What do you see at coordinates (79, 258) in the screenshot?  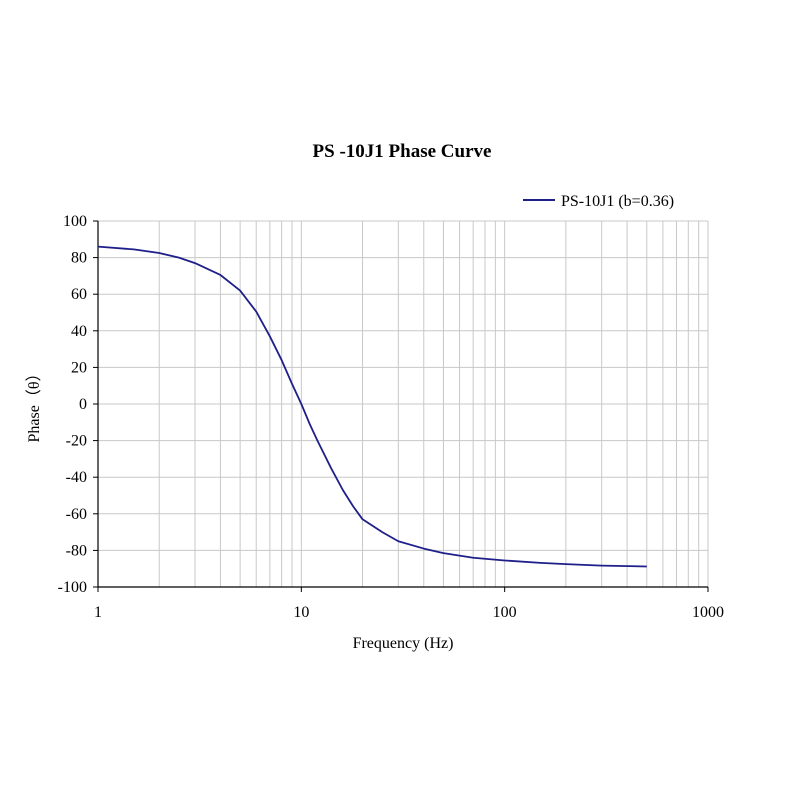 I see `y-tick-label: 80` at bounding box center [79, 258].